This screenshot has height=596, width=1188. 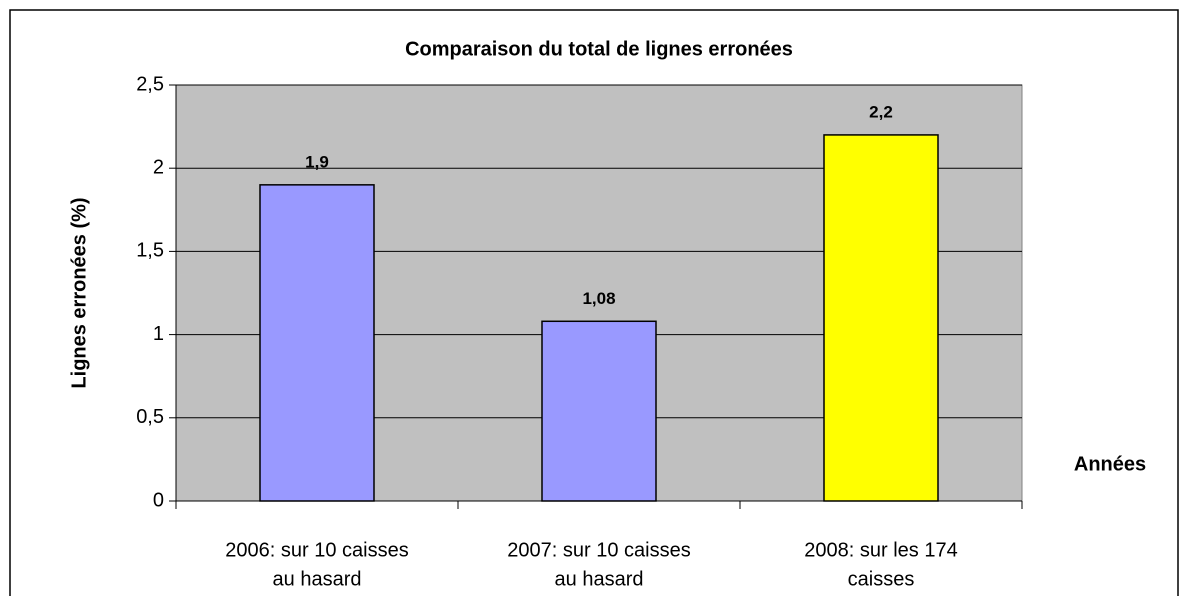 What do you see at coordinates (158, 167) in the screenshot?
I see `y-tick-label: 2` at bounding box center [158, 167].